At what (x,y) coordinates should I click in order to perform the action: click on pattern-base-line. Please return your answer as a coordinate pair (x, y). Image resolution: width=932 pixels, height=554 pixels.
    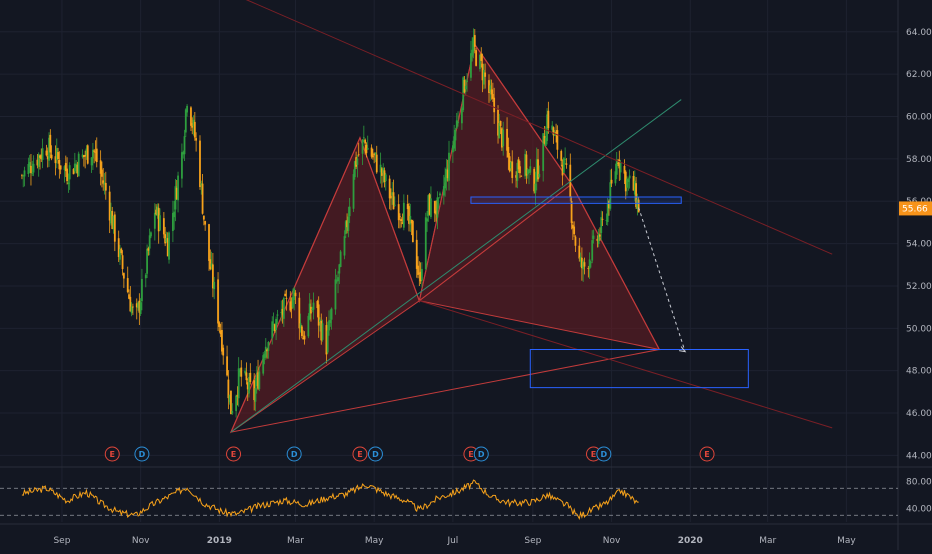
    Looking at the image, I should click on (445, 391).